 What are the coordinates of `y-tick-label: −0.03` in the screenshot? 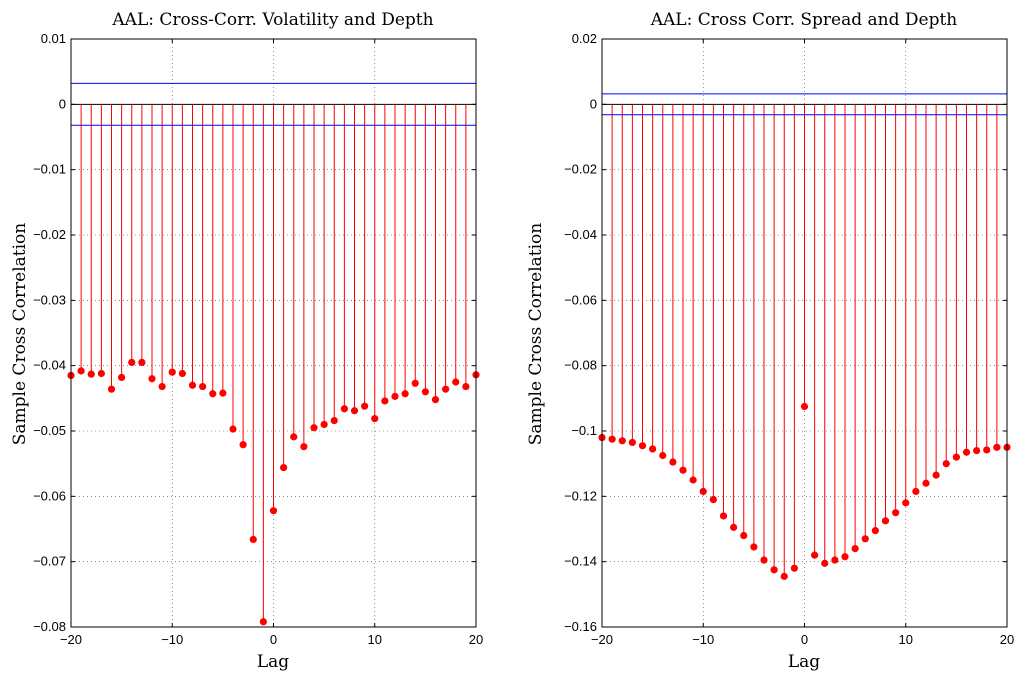 It's located at (49, 299).